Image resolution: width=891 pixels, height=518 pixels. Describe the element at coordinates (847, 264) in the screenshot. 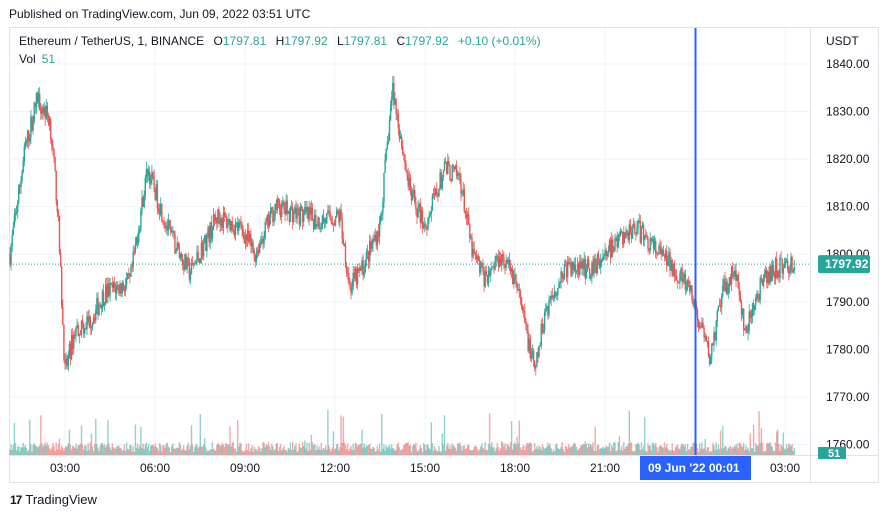

I see `price-tag: 1797.92` at that location.